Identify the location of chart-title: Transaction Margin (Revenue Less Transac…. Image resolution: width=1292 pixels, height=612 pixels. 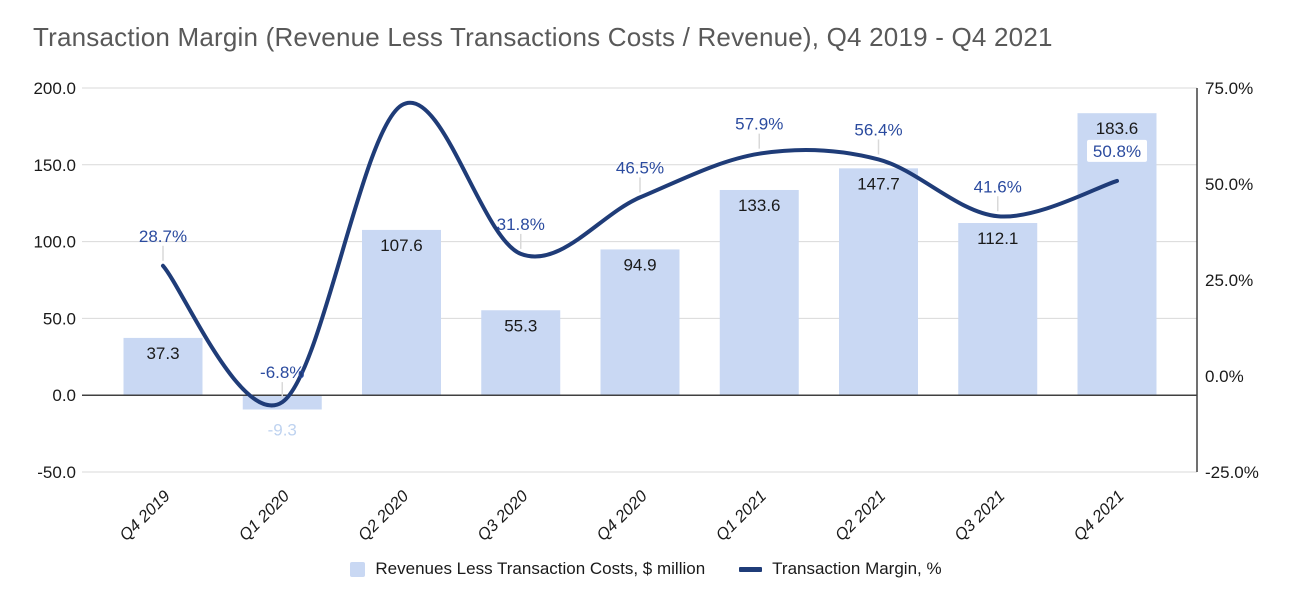
(543, 37).